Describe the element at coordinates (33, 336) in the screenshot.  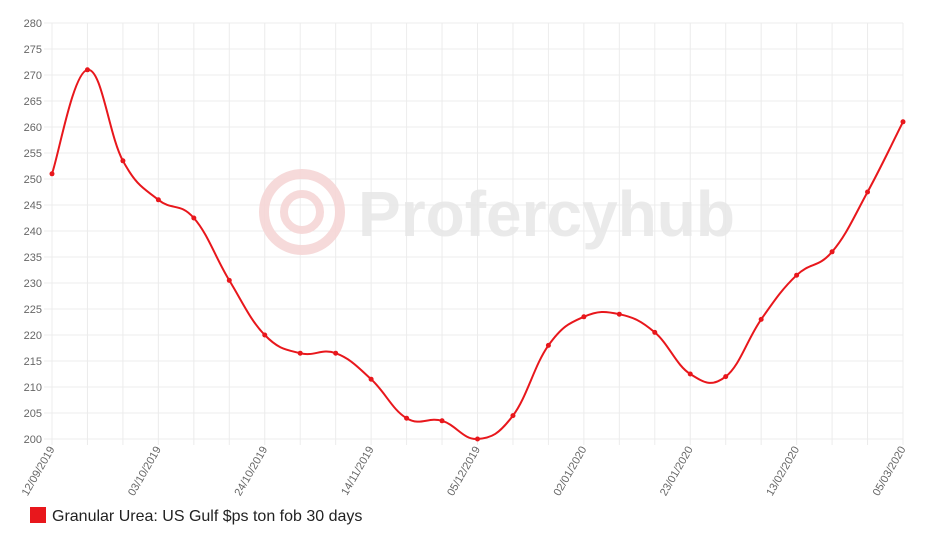
I see `y-tick-label: 220` at that location.